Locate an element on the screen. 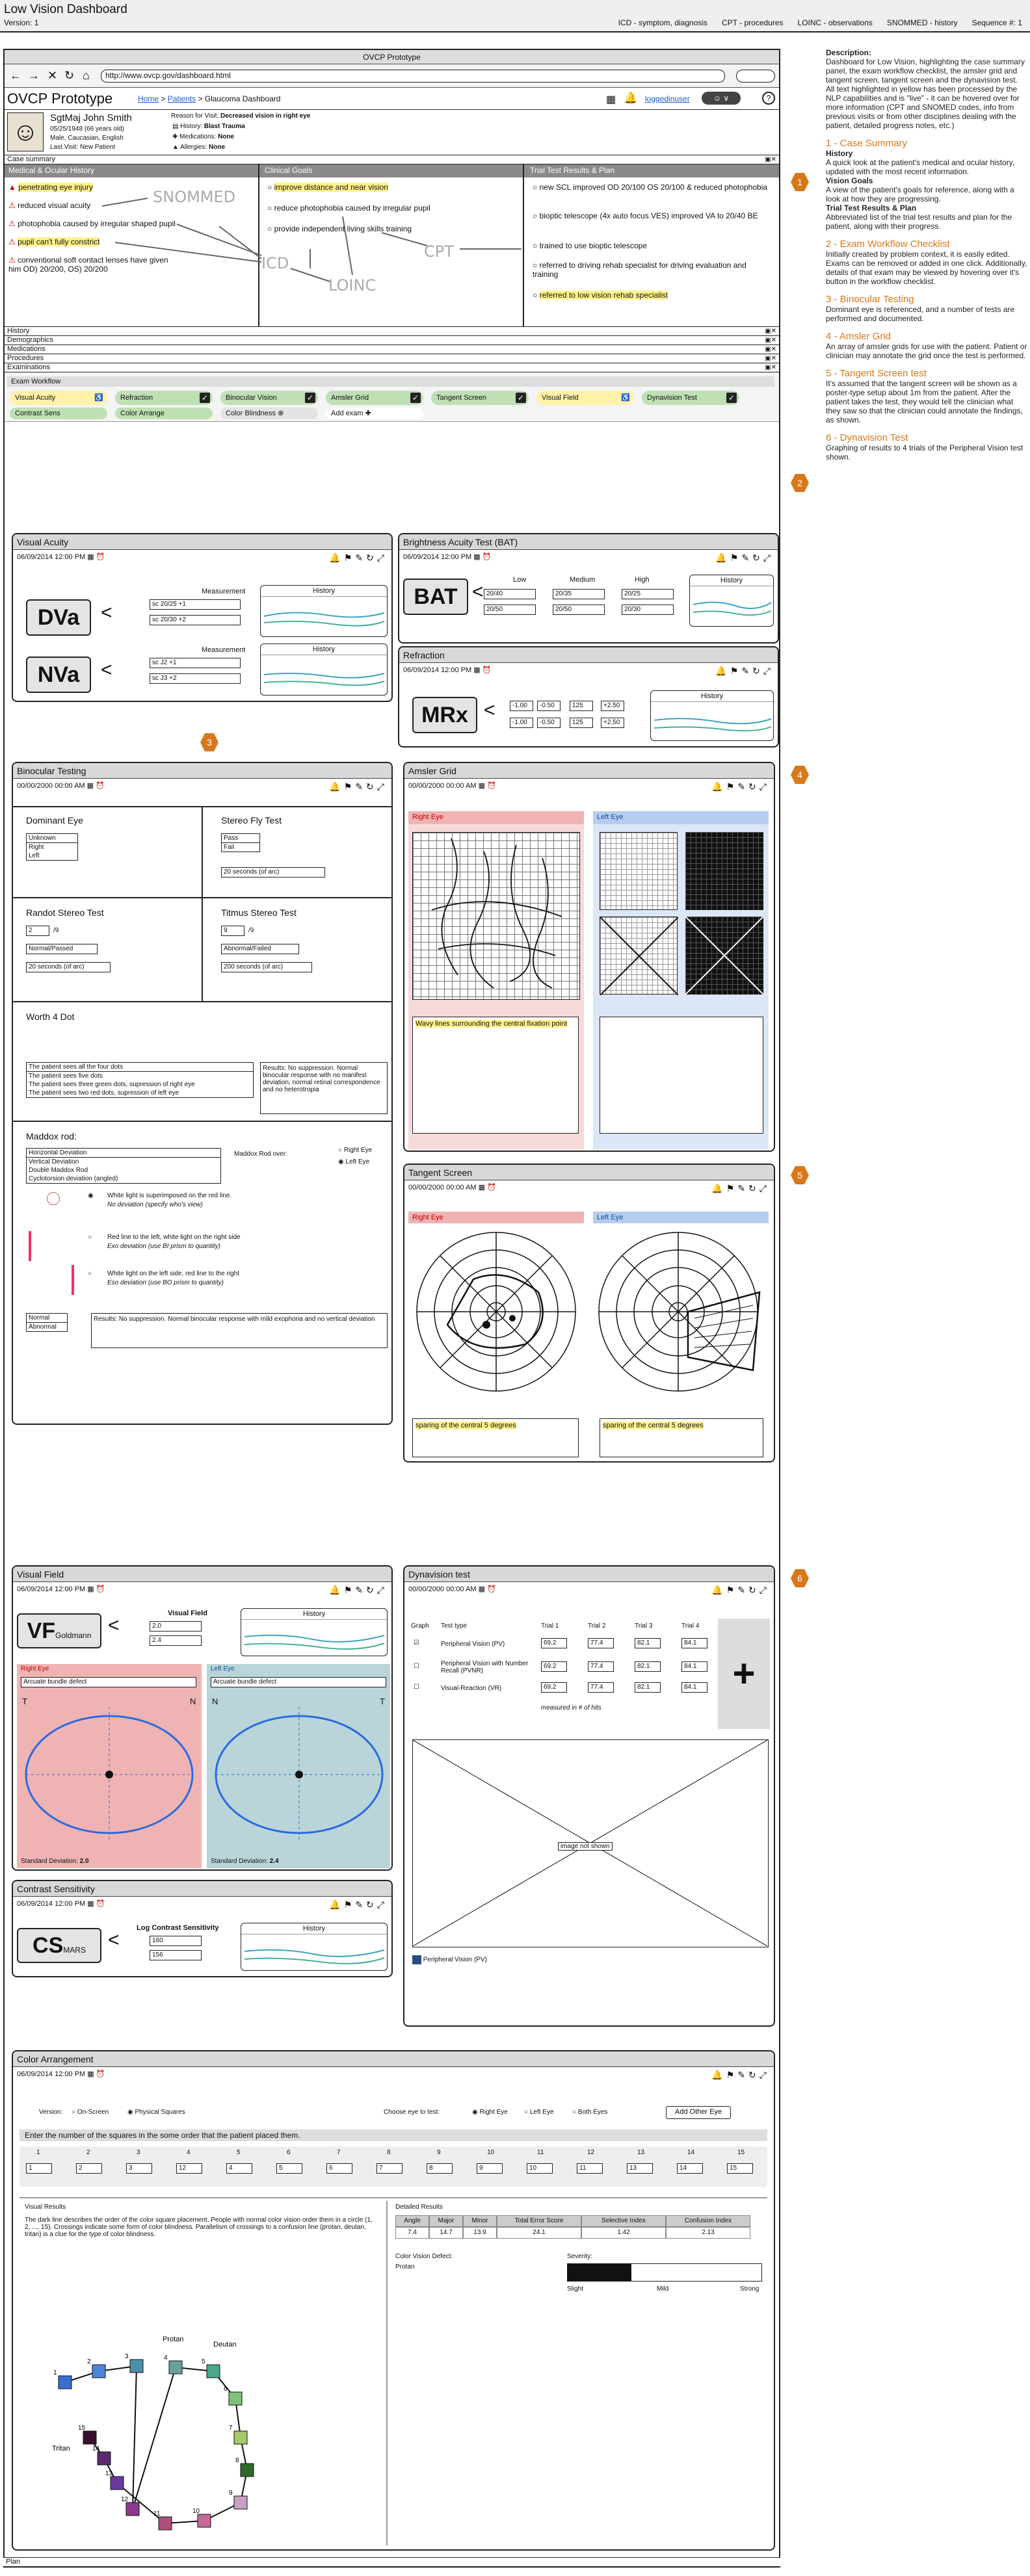 The height and width of the screenshot is (2576, 1030). order-input: 1 is located at coordinates (39, 2168).